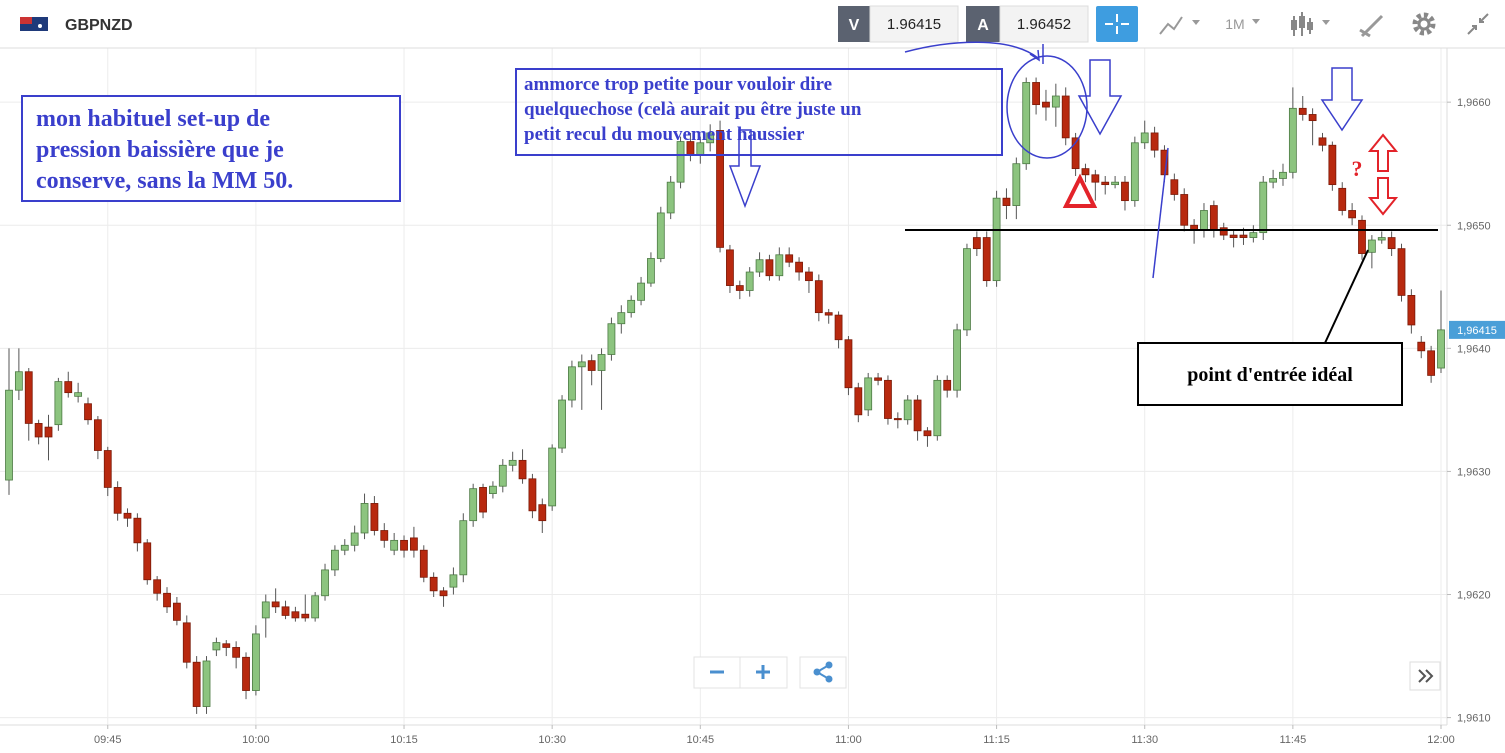 This screenshot has width=1505, height=753. I want to click on buy-label: A, so click(983, 25).